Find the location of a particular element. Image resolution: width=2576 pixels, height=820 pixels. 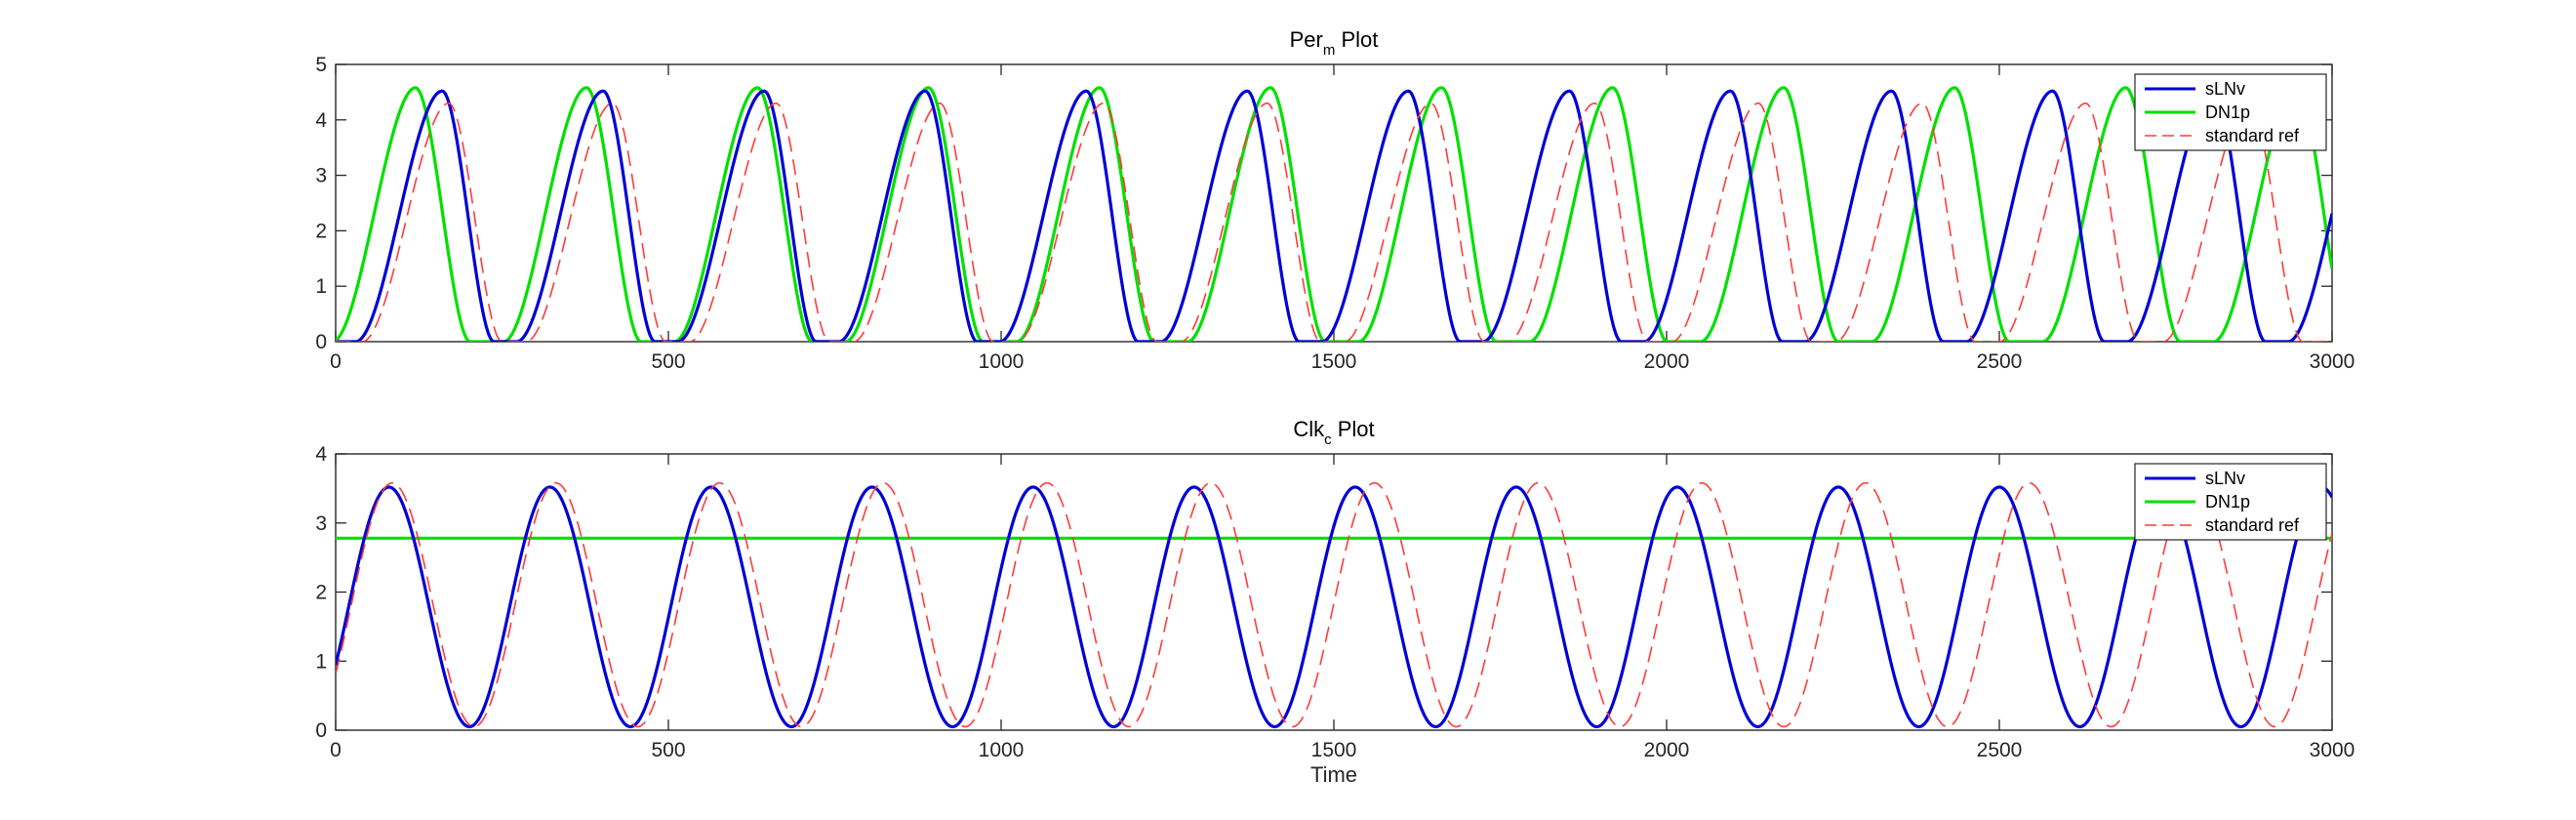

per-m-x-tick-label: 3000 is located at coordinates (2332, 361).